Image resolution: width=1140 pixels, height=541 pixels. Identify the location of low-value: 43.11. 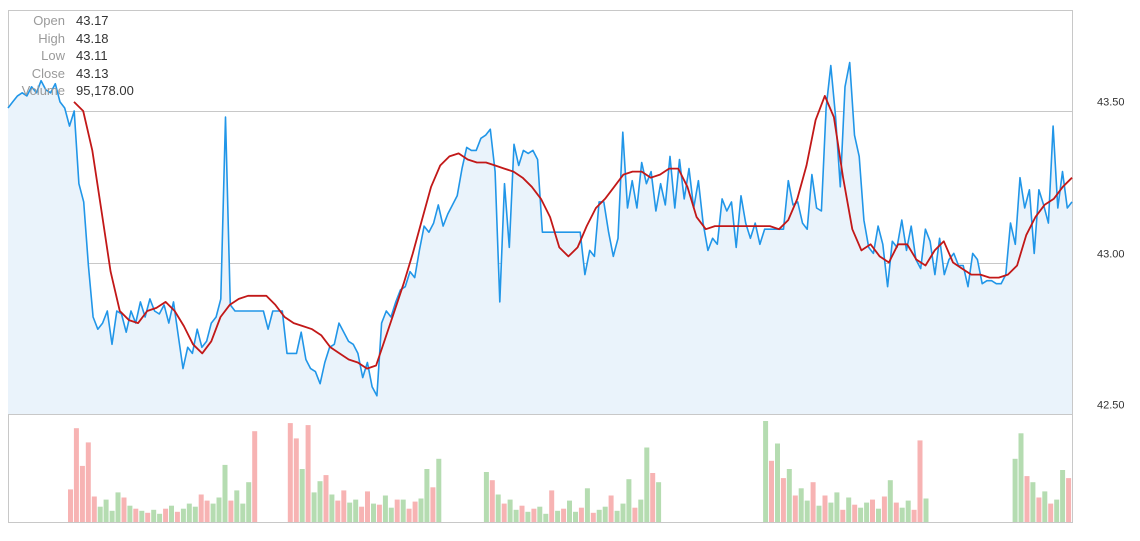
(92, 55).